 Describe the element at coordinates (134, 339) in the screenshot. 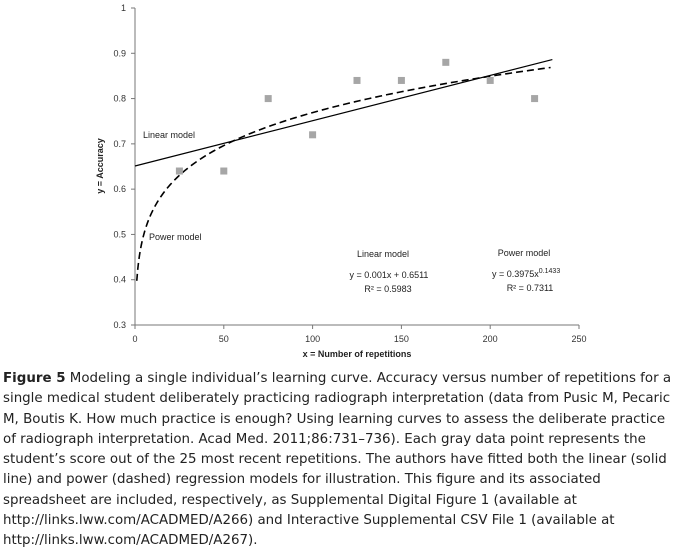

I see `x-tick-label: 0` at that location.